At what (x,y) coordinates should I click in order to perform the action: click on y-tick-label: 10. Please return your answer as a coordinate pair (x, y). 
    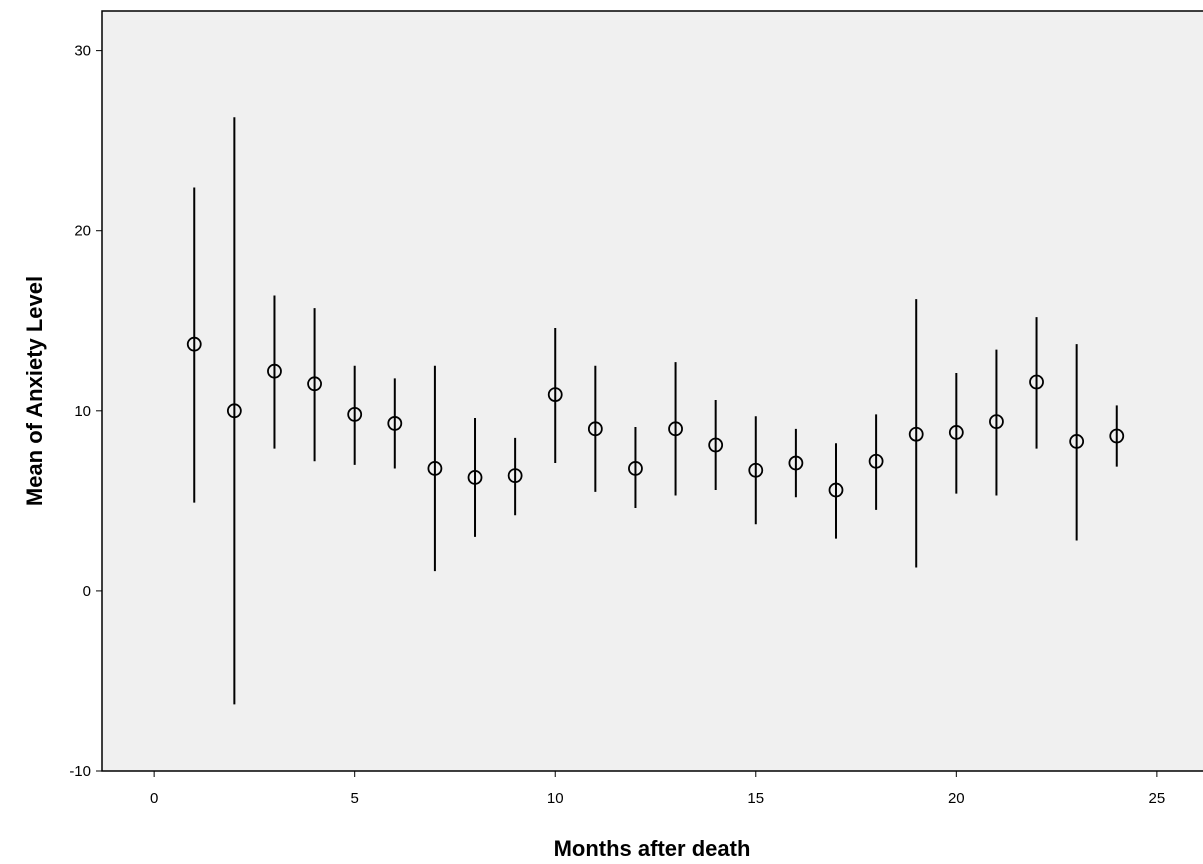
    Looking at the image, I should click on (82, 411).